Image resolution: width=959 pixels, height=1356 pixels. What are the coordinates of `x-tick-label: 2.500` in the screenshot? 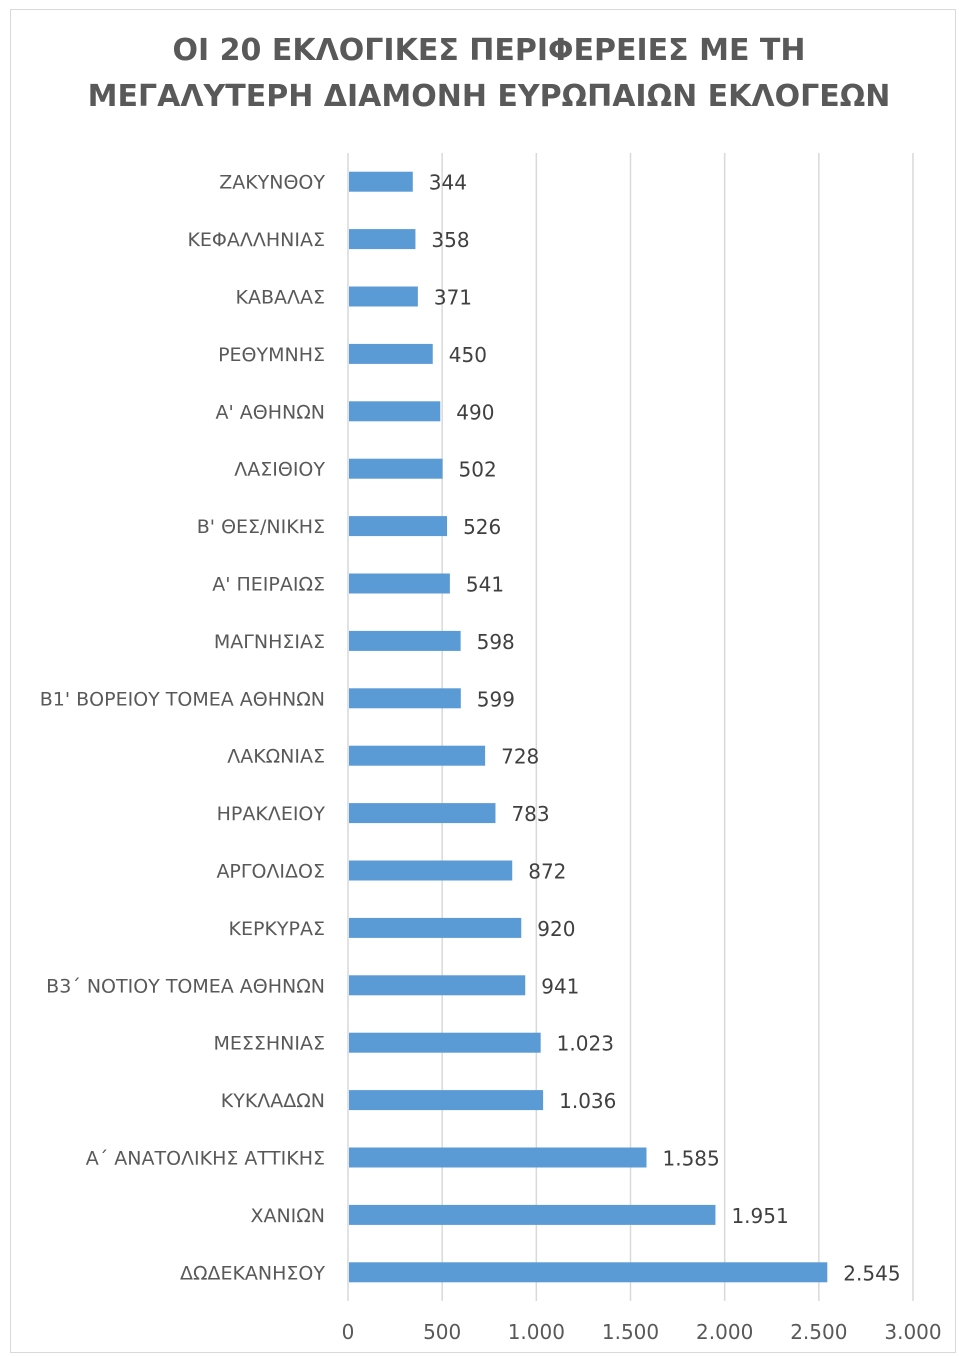 It's located at (818, 1332).